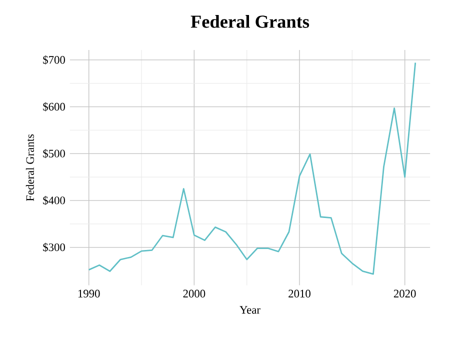  What do you see at coordinates (54, 247) in the screenshot?
I see `y-tick-label: $300` at bounding box center [54, 247].